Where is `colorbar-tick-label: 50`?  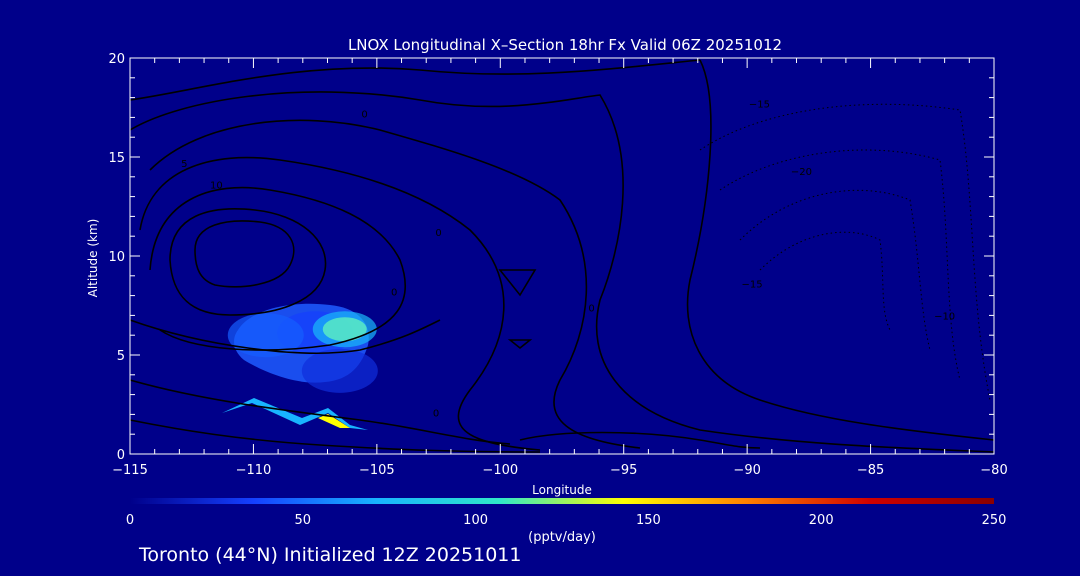 colorbar-tick-label: 50 is located at coordinates (303, 520).